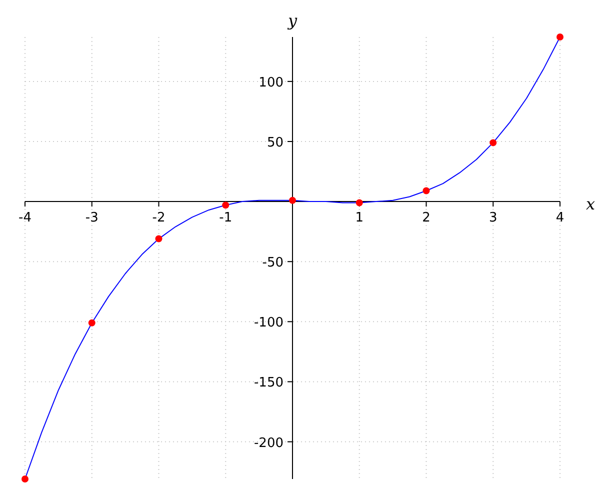  Describe the element at coordinates (359, 218) in the screenshot. I see `x-tick-label: 1` at that location.